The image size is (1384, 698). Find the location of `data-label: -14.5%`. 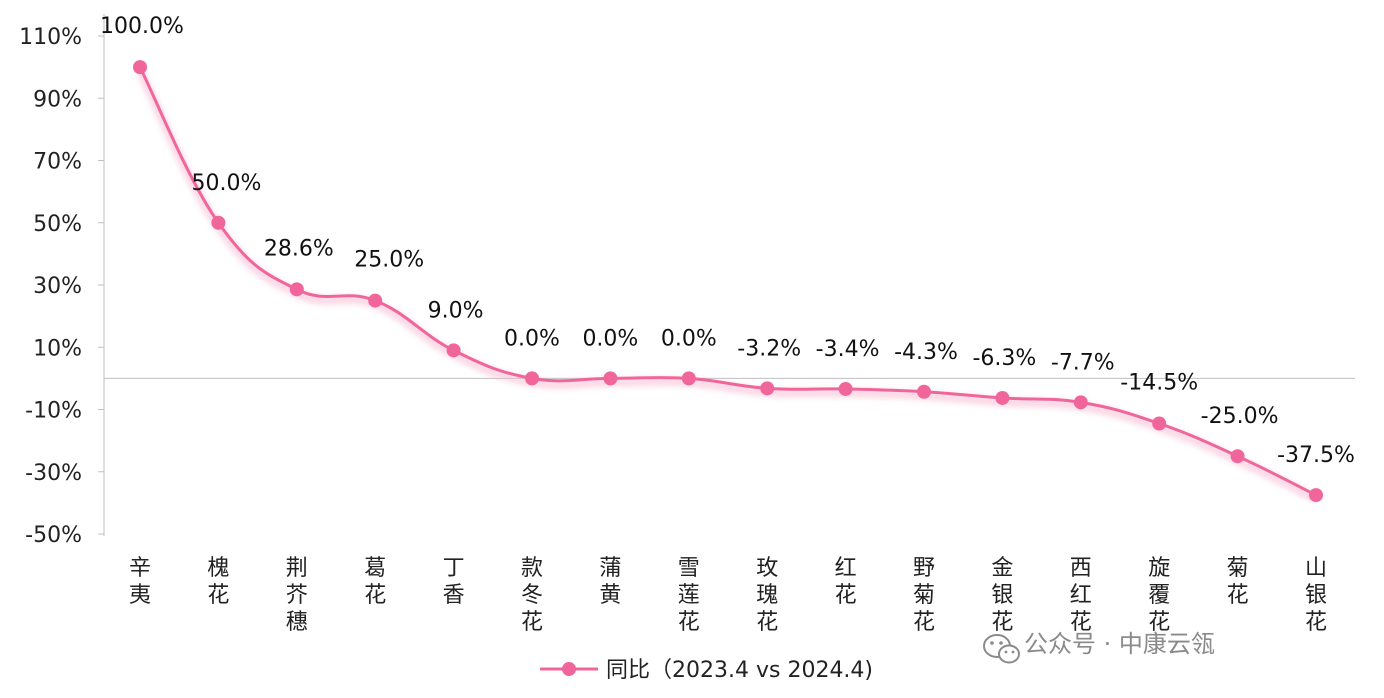

data-label: -14.5% is located at coordinates (1159, 383).